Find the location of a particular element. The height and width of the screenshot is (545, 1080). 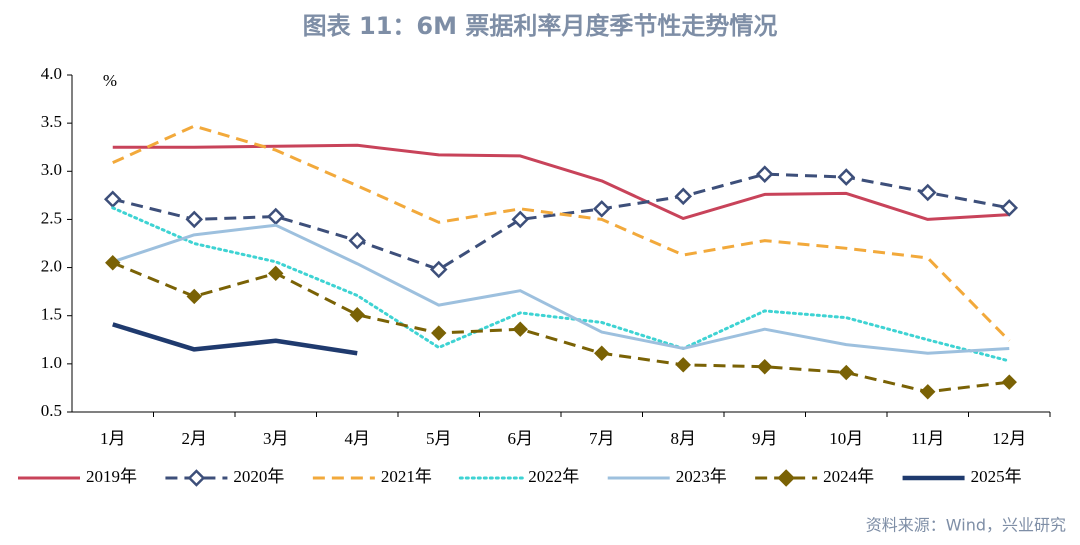

legend-label: 2020年 is located at coordinates (258, 476).